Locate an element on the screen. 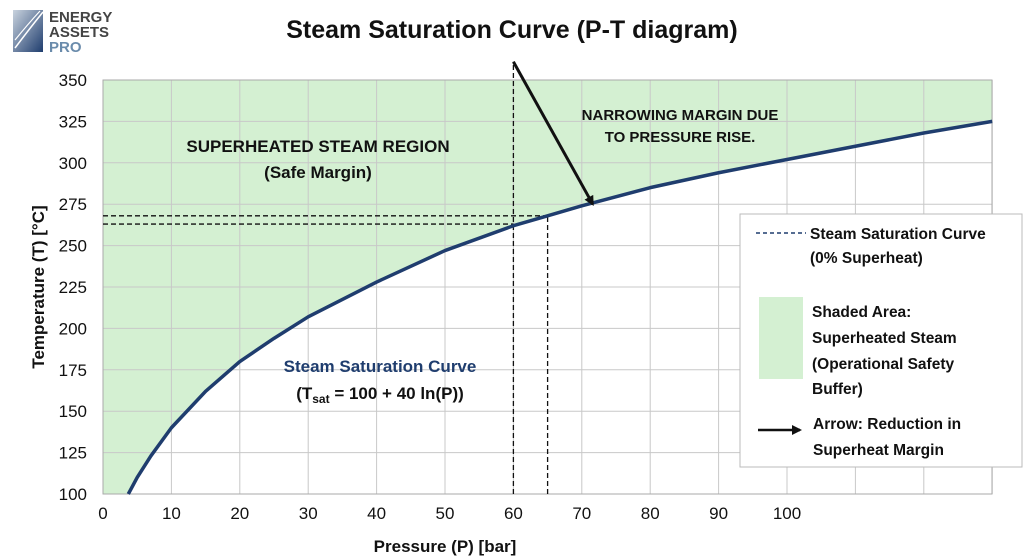 The height and width of the screenshot is (559, 1024). curve-formula: (Tsat = 100 + 40 ln(P)) is located at coordinates (380, 395).